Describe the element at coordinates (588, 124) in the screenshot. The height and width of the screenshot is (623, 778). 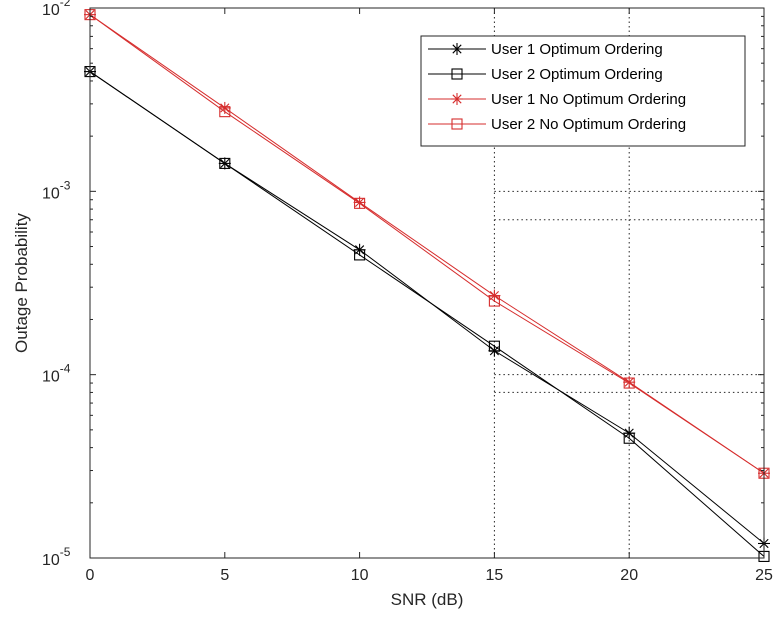
I see `legend-label: User 2 No Optimum Ordering` at that location.